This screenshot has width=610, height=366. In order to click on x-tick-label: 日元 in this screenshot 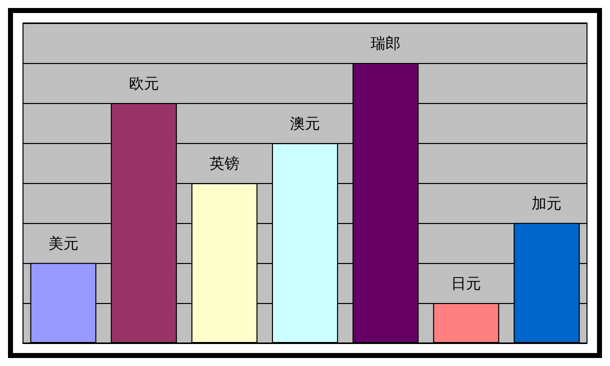, I will do `click(466, 283)`.